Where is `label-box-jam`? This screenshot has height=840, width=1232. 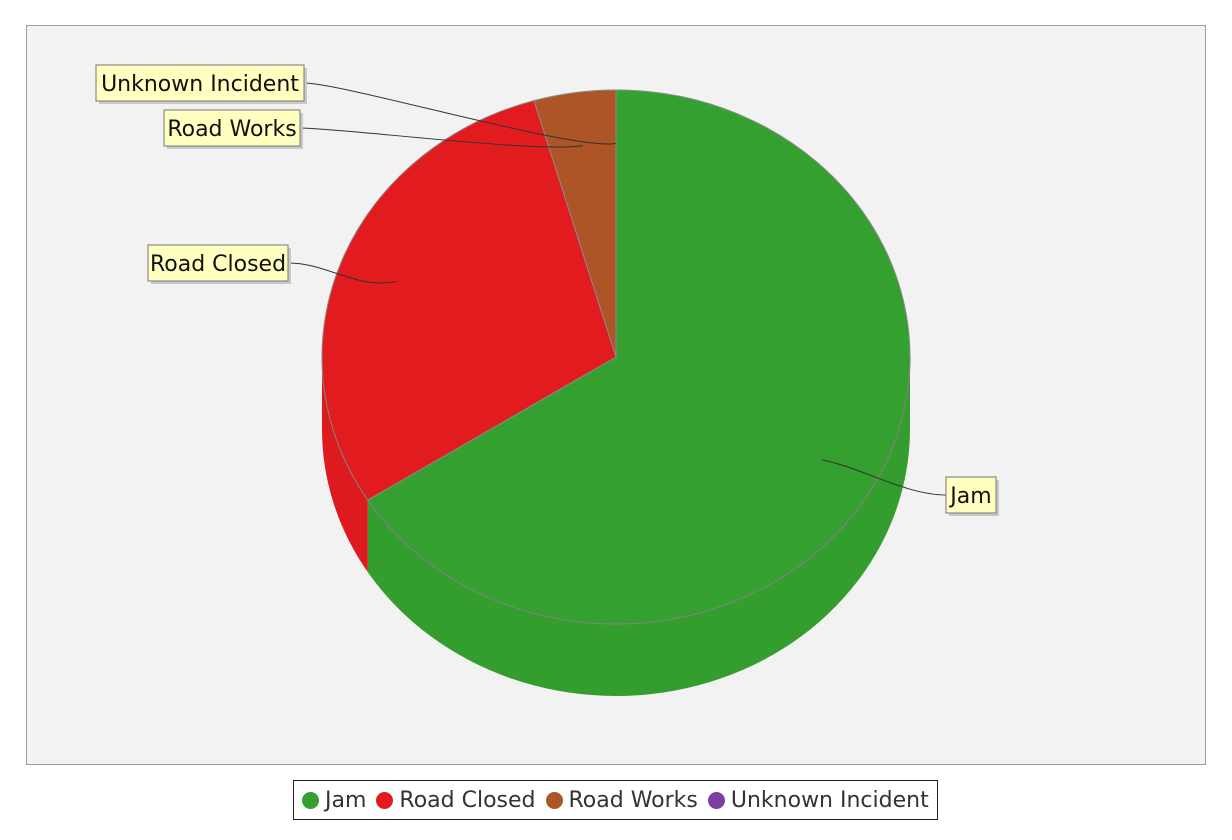 label-box-jam is located at coordinates (971, 495).